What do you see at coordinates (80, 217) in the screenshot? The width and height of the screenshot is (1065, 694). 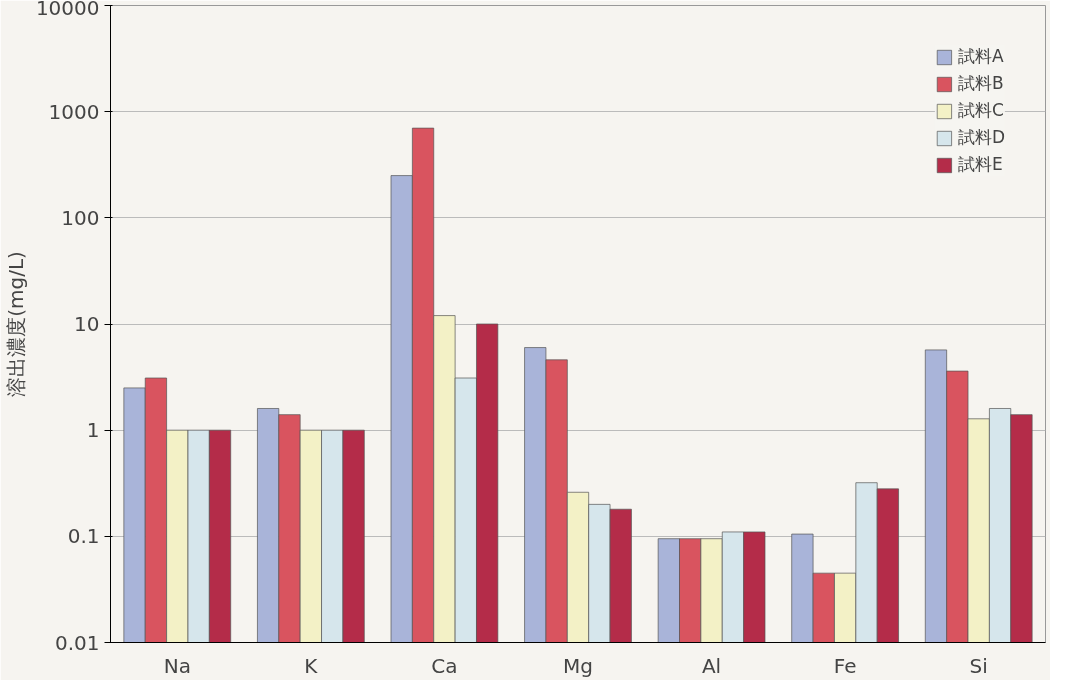 I see `y-tick-label: 100` at bounding box center [80, 217].